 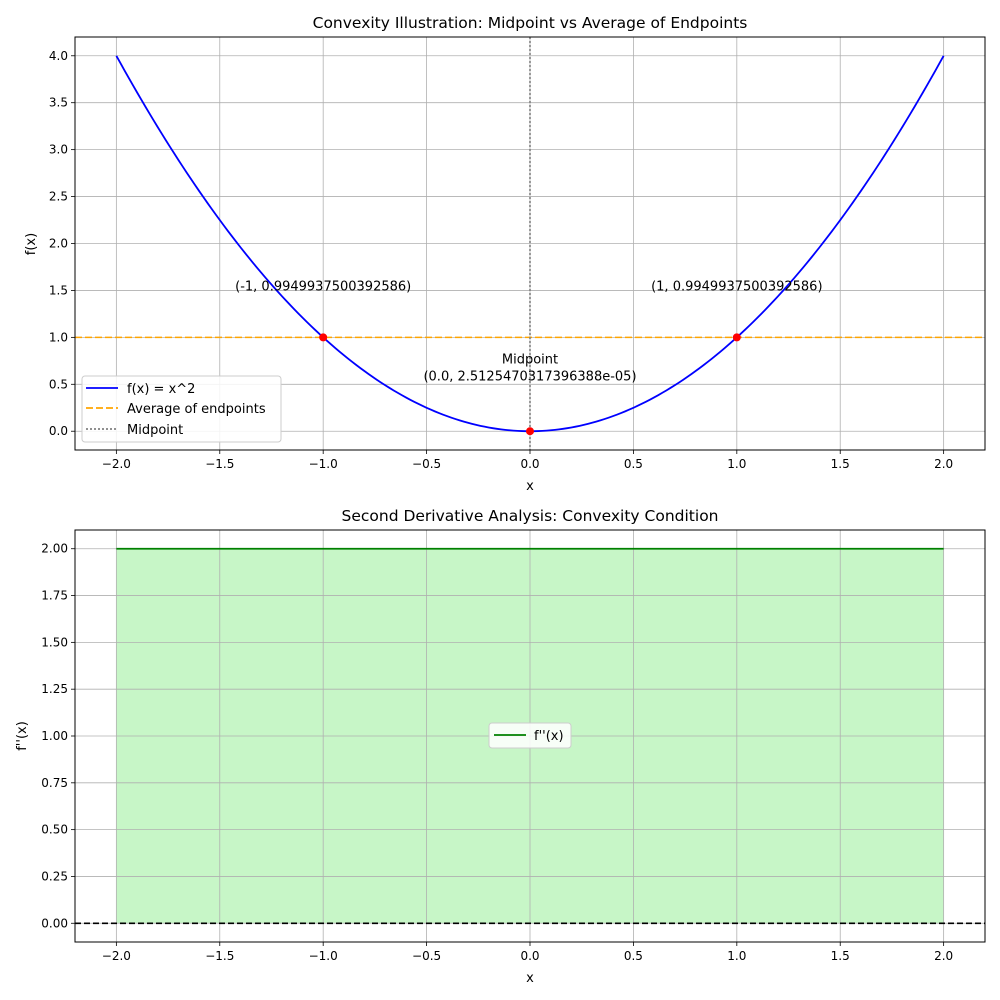 I want to click on chart1-y-tick-label-7: 3.5, so click(x=58, y=103).